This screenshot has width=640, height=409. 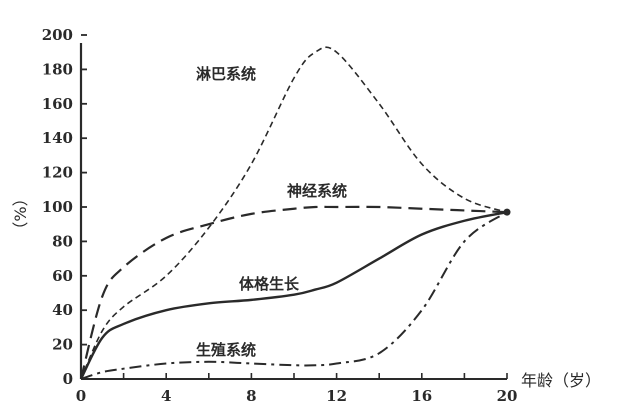 I want to click on y-tick-label: 0, so click(x=68, y=379).